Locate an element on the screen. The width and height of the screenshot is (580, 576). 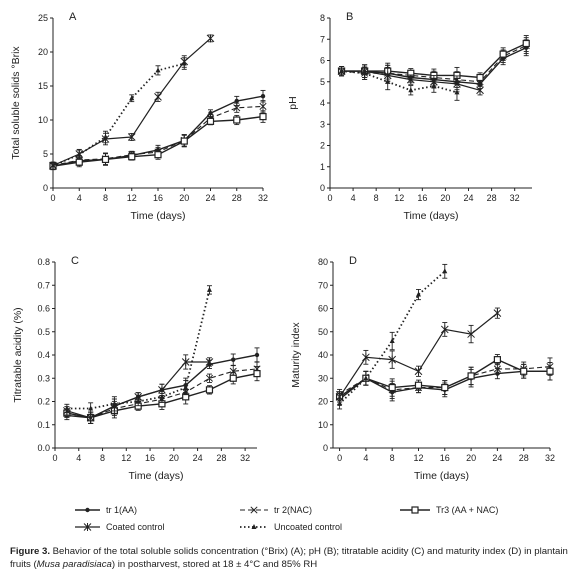
y-tick-label: 25 is located at coordinates (43, 18).